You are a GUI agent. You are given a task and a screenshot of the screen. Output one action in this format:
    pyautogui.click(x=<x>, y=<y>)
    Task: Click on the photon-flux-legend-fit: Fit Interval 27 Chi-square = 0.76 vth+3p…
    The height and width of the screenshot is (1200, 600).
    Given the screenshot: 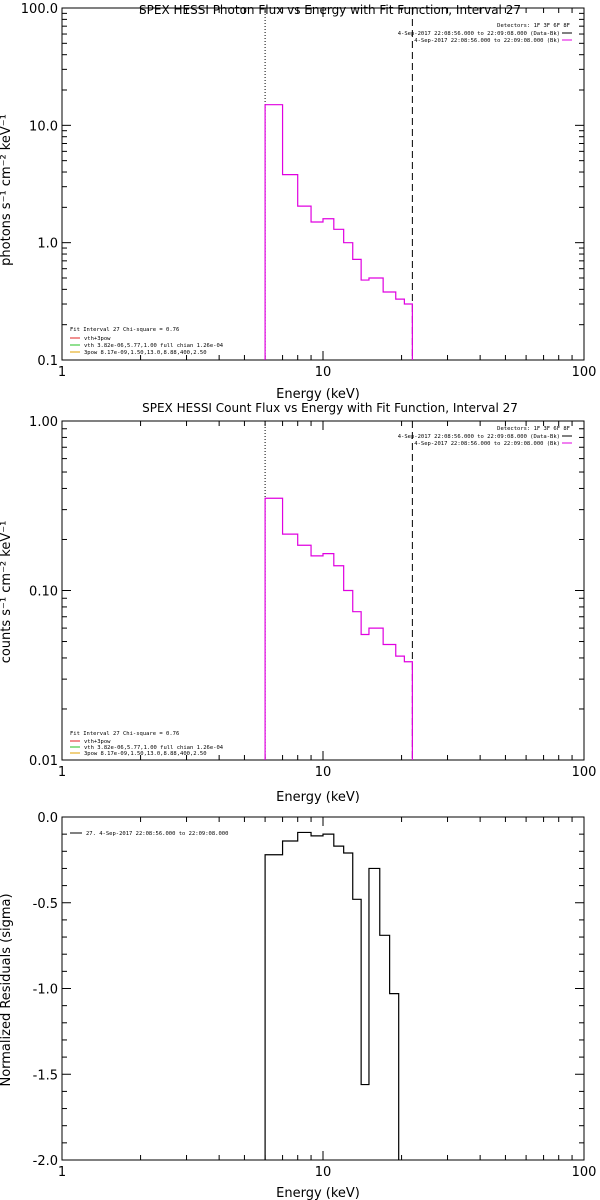 What is the action you would take?
    pyautogui.click(x=147, y=341)
    